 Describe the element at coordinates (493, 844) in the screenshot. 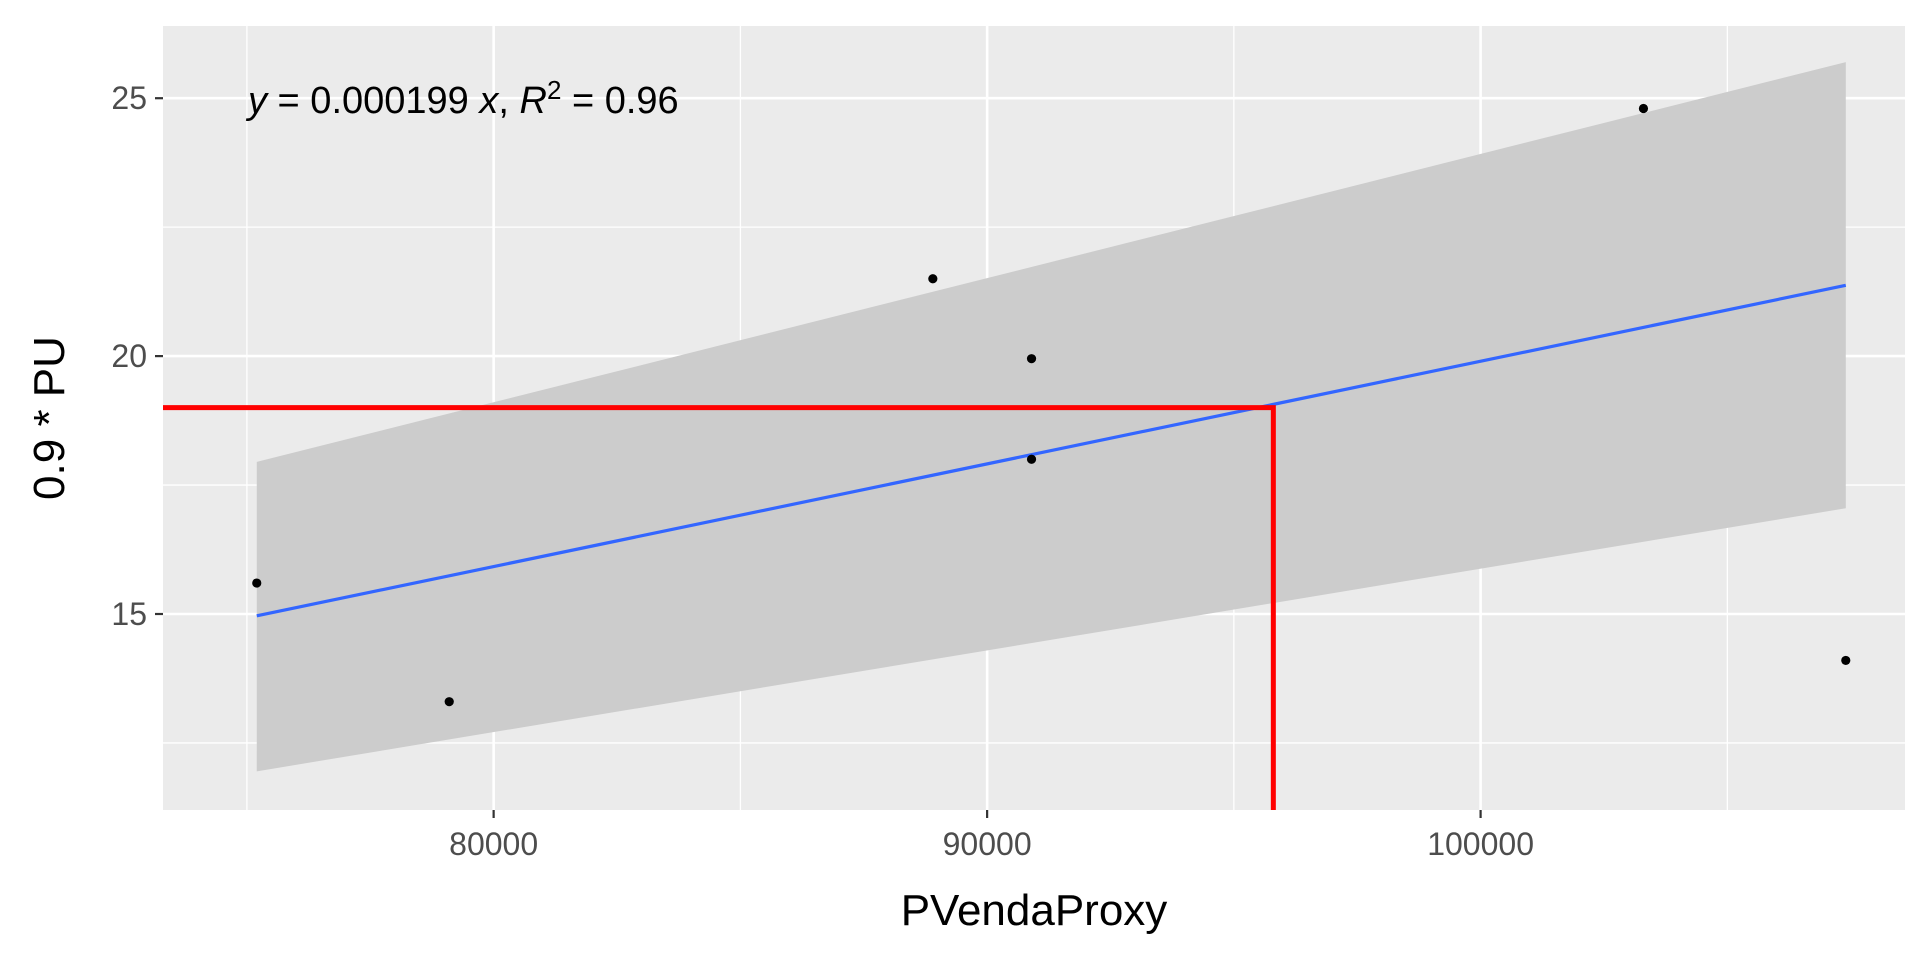

I see `x-tick-label: 80000` at that location.